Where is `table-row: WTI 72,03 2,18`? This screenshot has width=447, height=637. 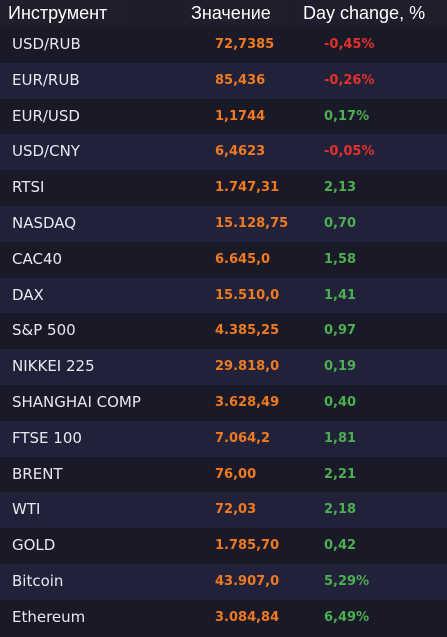
table-row: WTI 72,03 2,18 is located at coordinates (223, 510).